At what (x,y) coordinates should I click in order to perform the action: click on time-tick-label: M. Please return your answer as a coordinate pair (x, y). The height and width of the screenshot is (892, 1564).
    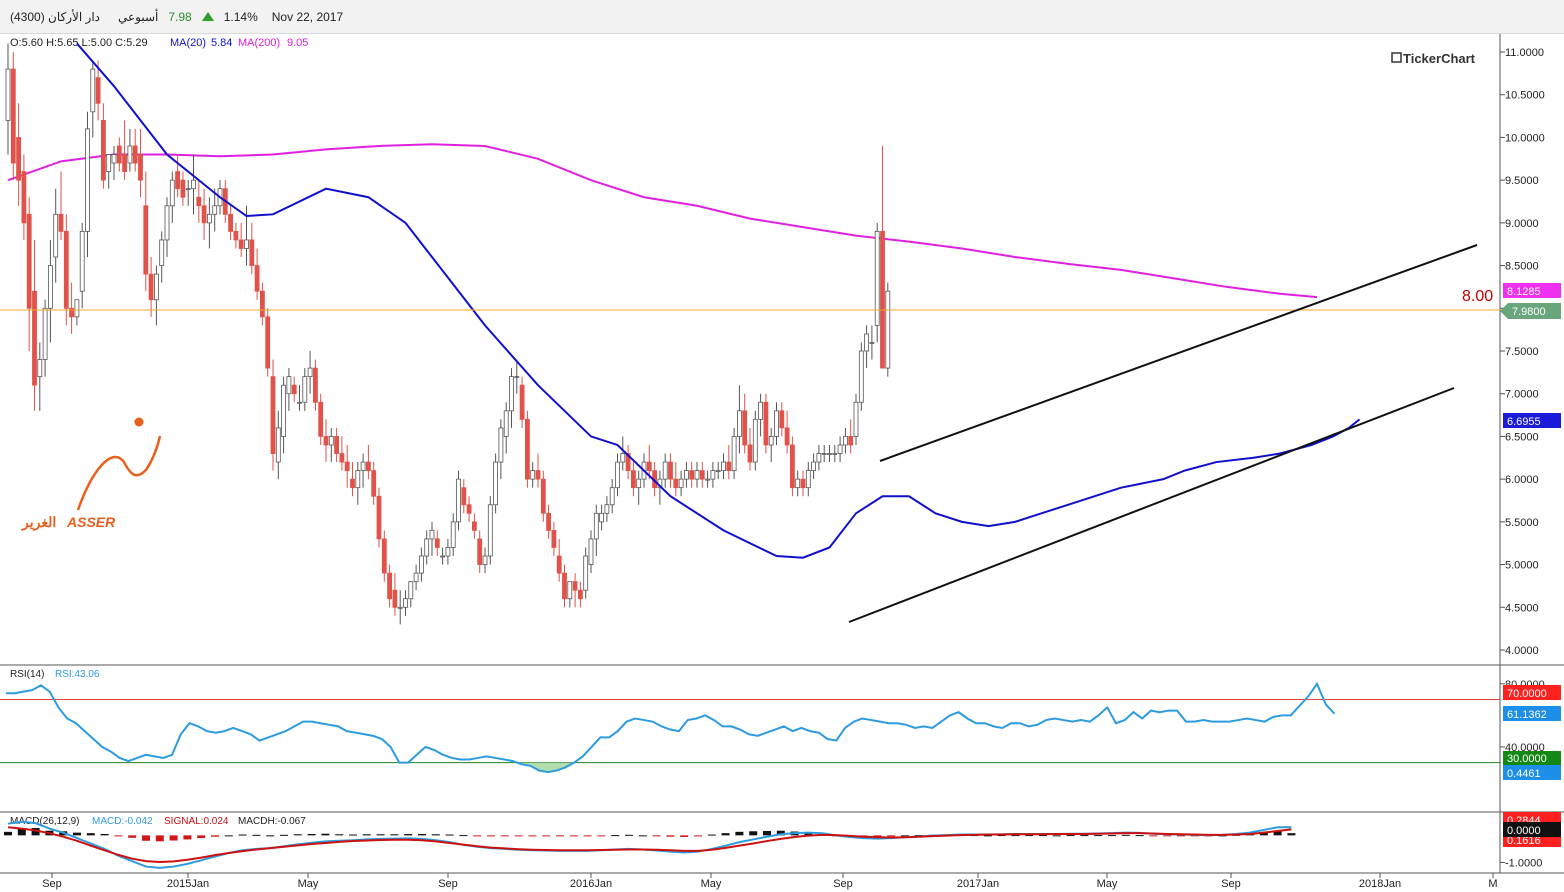
    Looking at the image, I should click on (1492, 884).